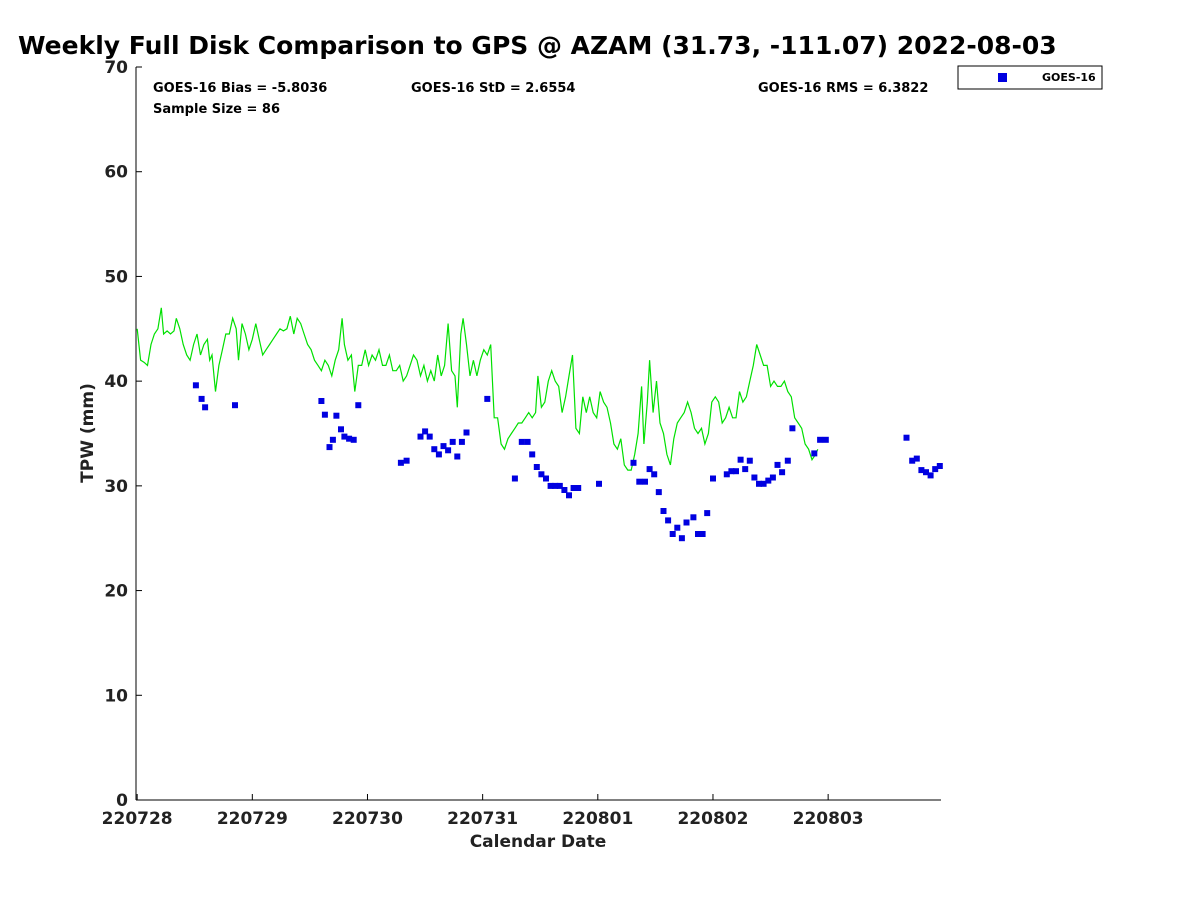 The image size is (1200, 900). What do you see at coordinates (116, 173) in the screenshot?
I see `y-tick-label: 60` at bounding box center [116, 173].